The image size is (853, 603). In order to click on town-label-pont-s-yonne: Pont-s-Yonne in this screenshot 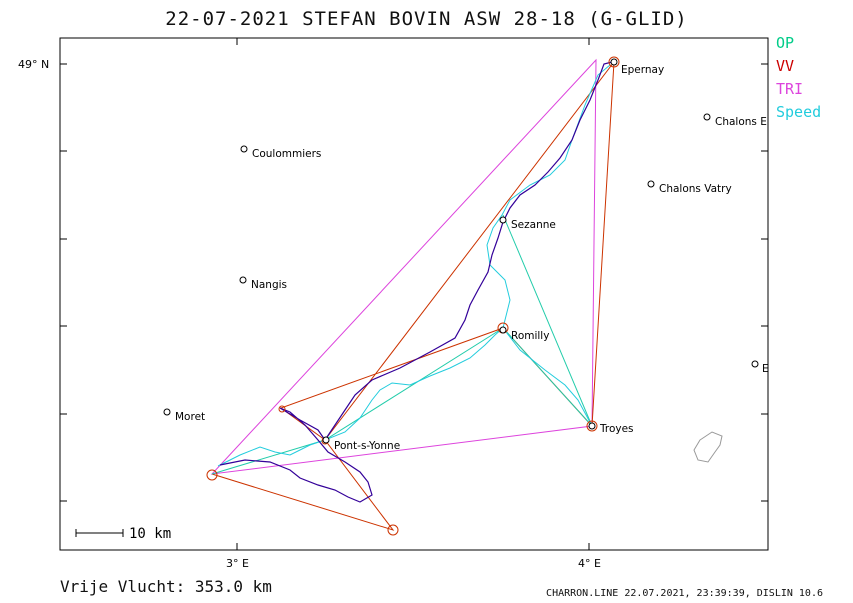, I will do `click(367, 446)`.